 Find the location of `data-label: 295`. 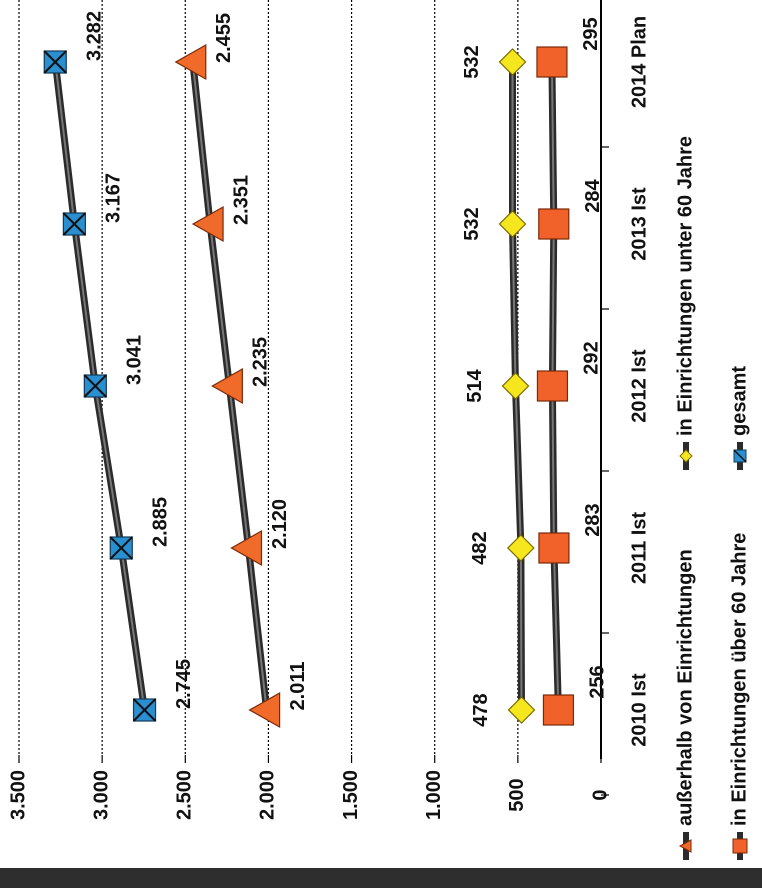

data-label: 295 is located at coordinates (591, 33).